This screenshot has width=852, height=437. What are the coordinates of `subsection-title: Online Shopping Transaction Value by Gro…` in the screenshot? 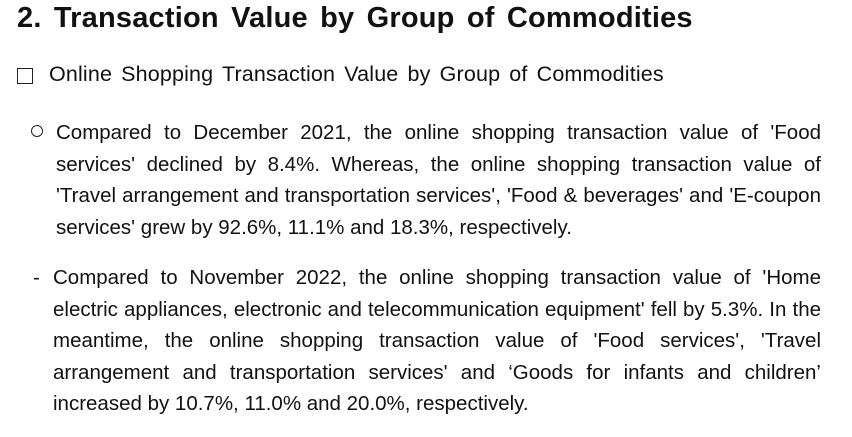 It's located at (356, 74).